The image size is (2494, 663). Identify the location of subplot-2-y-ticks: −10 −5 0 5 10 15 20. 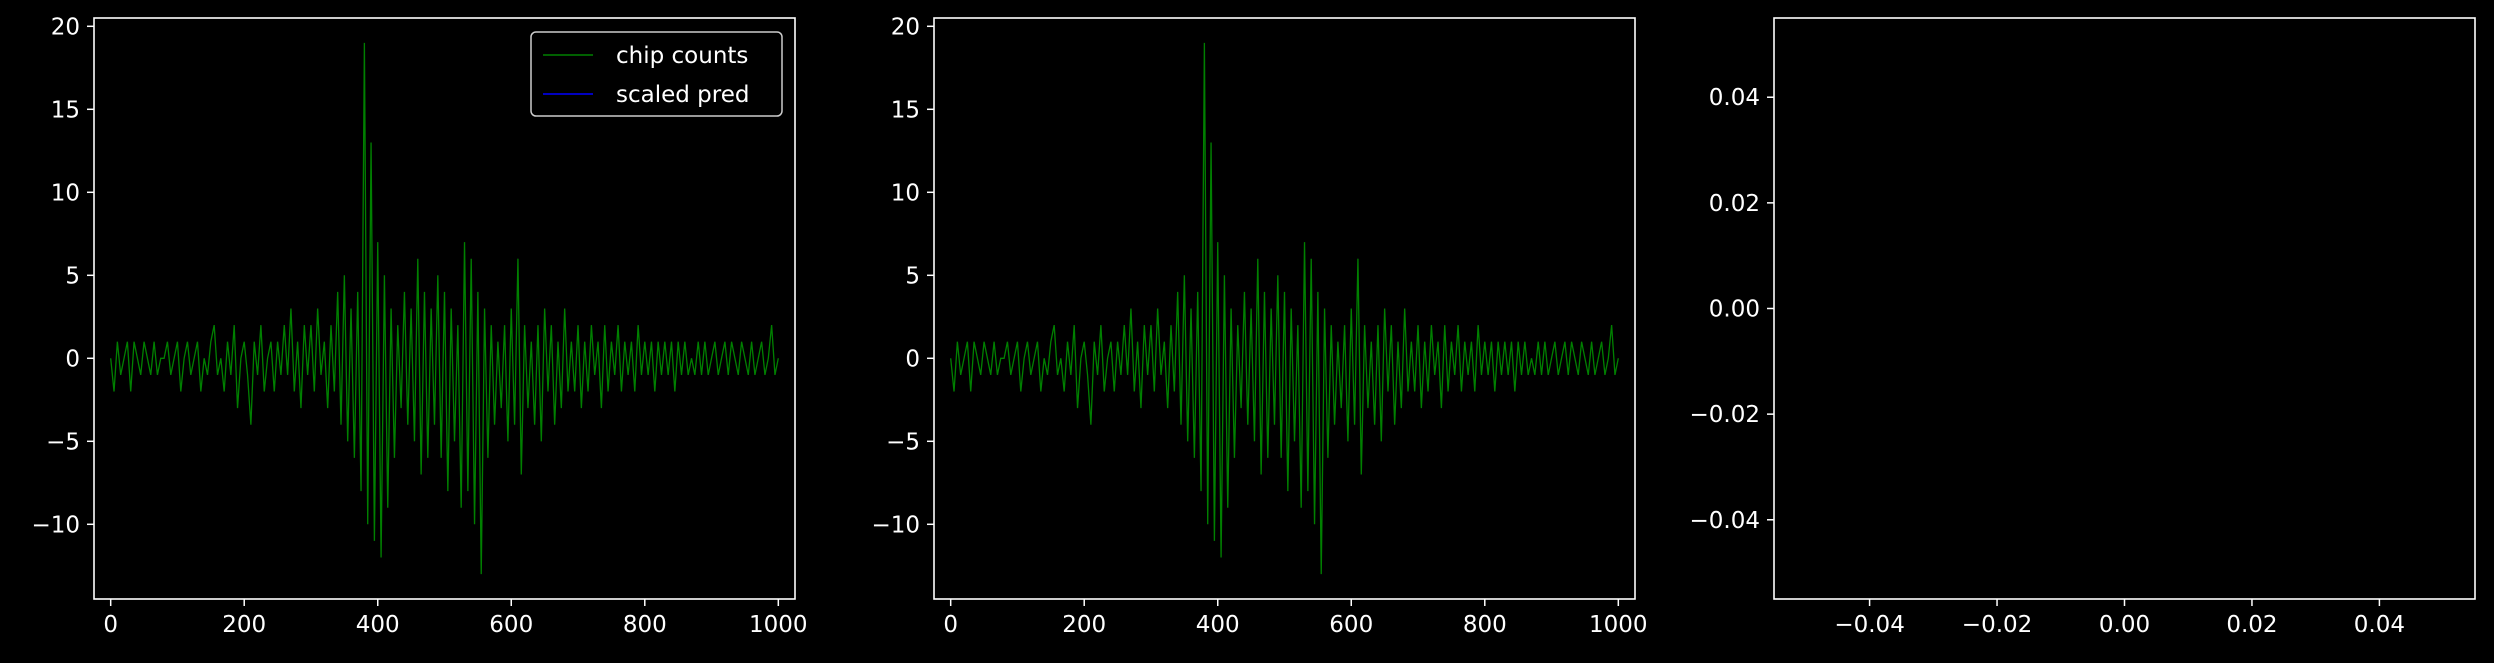
(902, 276).